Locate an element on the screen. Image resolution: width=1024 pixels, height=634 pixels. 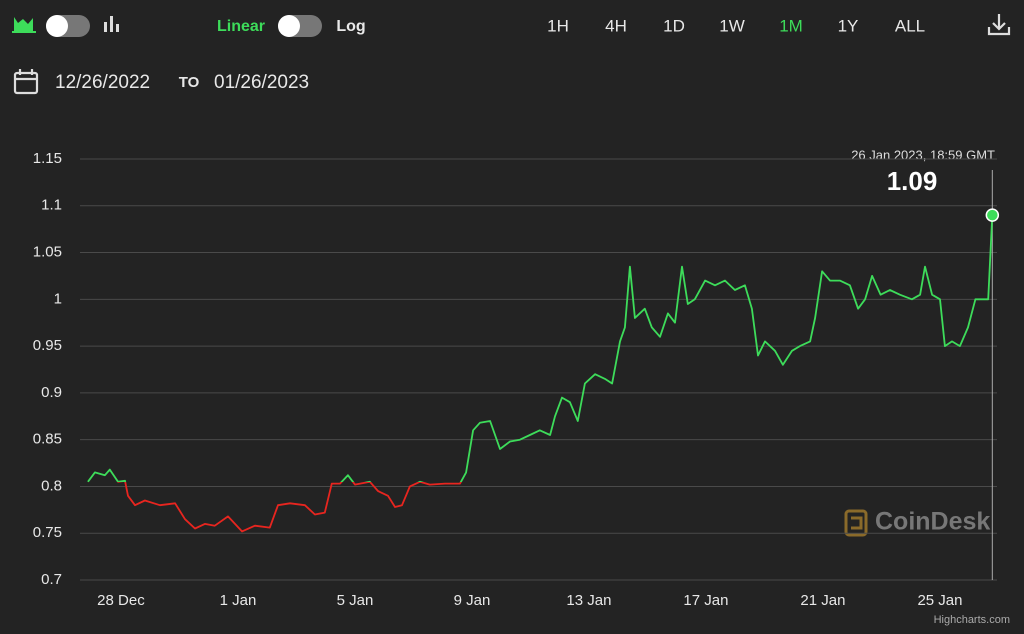
x-tick-label: 1 Jan is located at coordinates (238, 600).